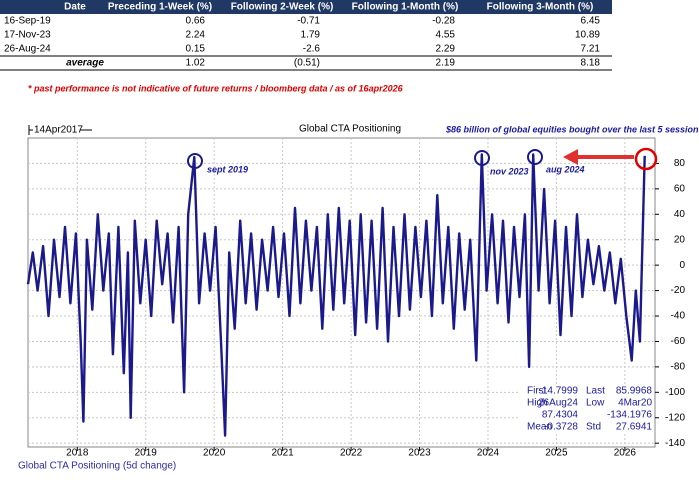 The image size is (699, 496). I want to click on table-header: Following 1-Month (%), so click(405, 7).